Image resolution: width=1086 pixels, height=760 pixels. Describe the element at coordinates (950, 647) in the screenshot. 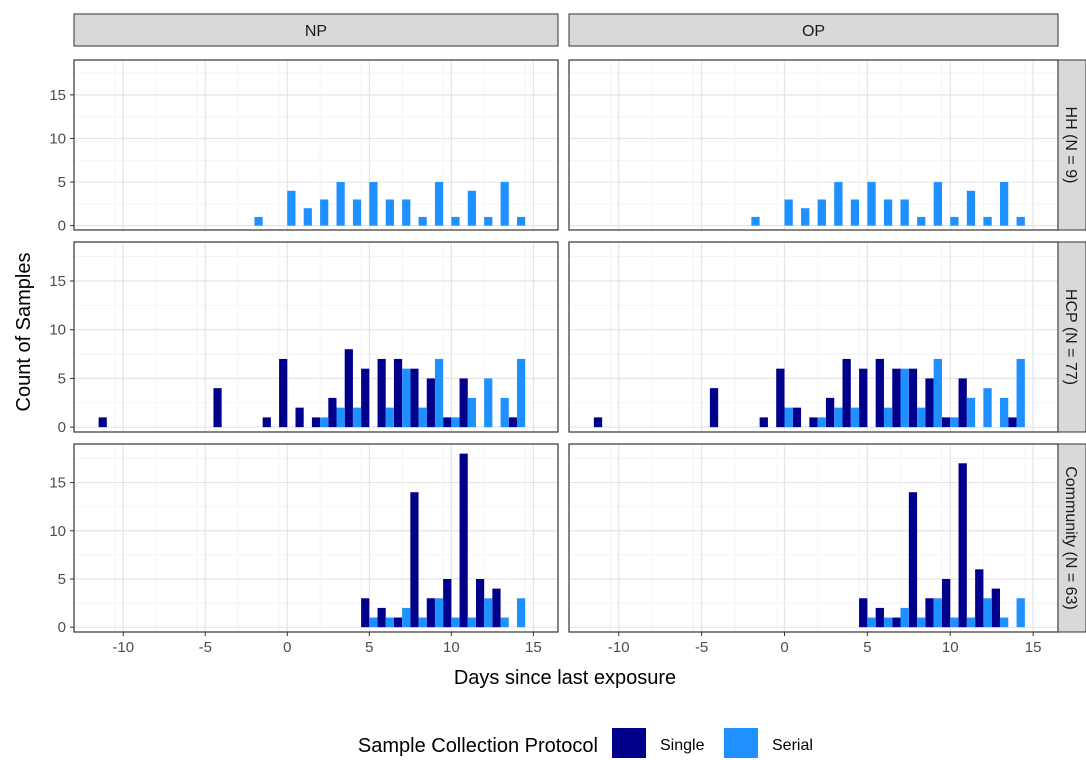

I see `x-tick-label: 10` at that location.